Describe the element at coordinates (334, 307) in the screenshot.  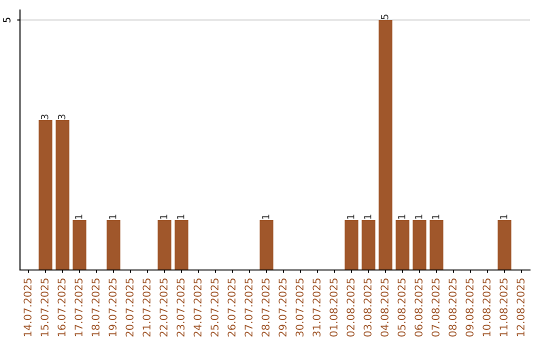
I see `x-tick-label: 01.08.2025` at that location.